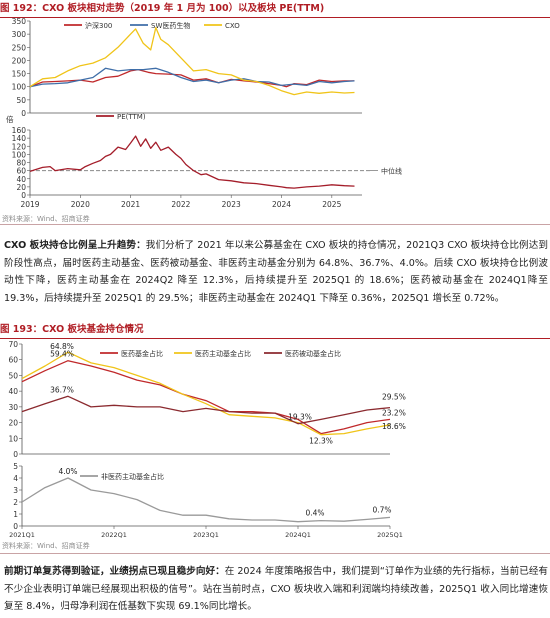 The width and height of the screenshot is (550, 618). I want to click on nonmed-chart-y-tick-label: 5, so click(15, 466).